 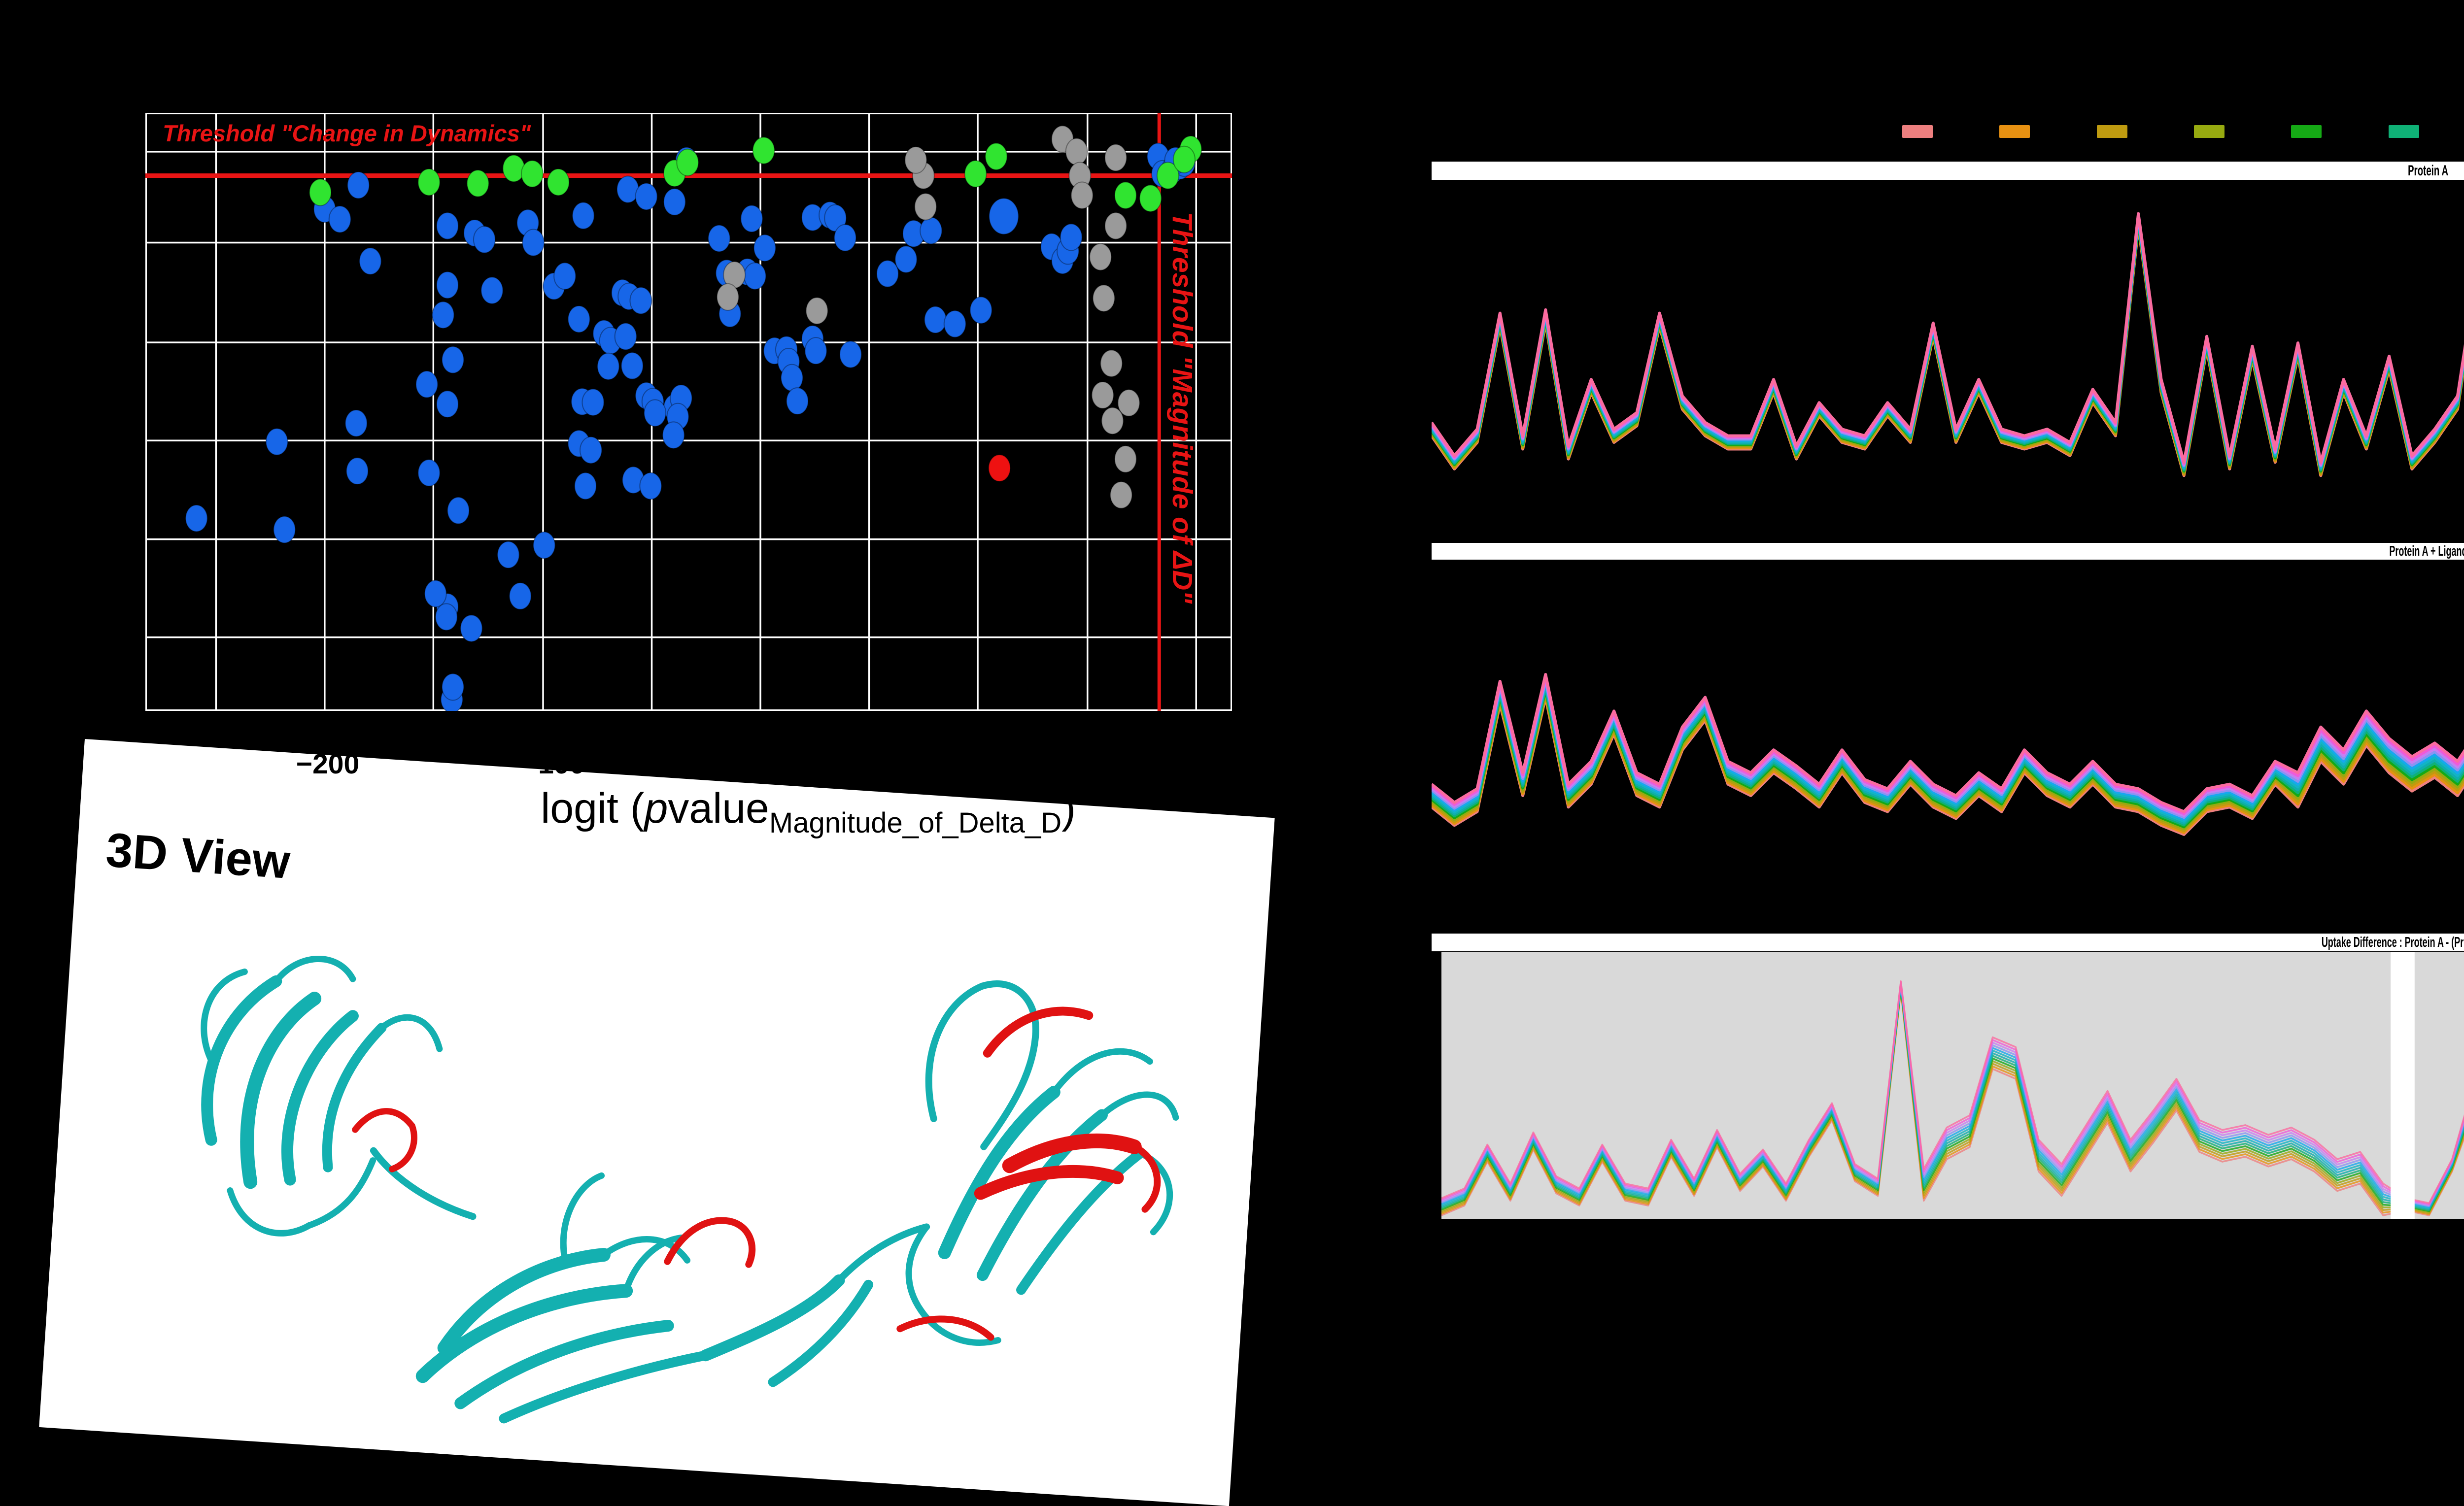 I want to click on uptake-chart-protein-a, so click(x=1948, y=354).